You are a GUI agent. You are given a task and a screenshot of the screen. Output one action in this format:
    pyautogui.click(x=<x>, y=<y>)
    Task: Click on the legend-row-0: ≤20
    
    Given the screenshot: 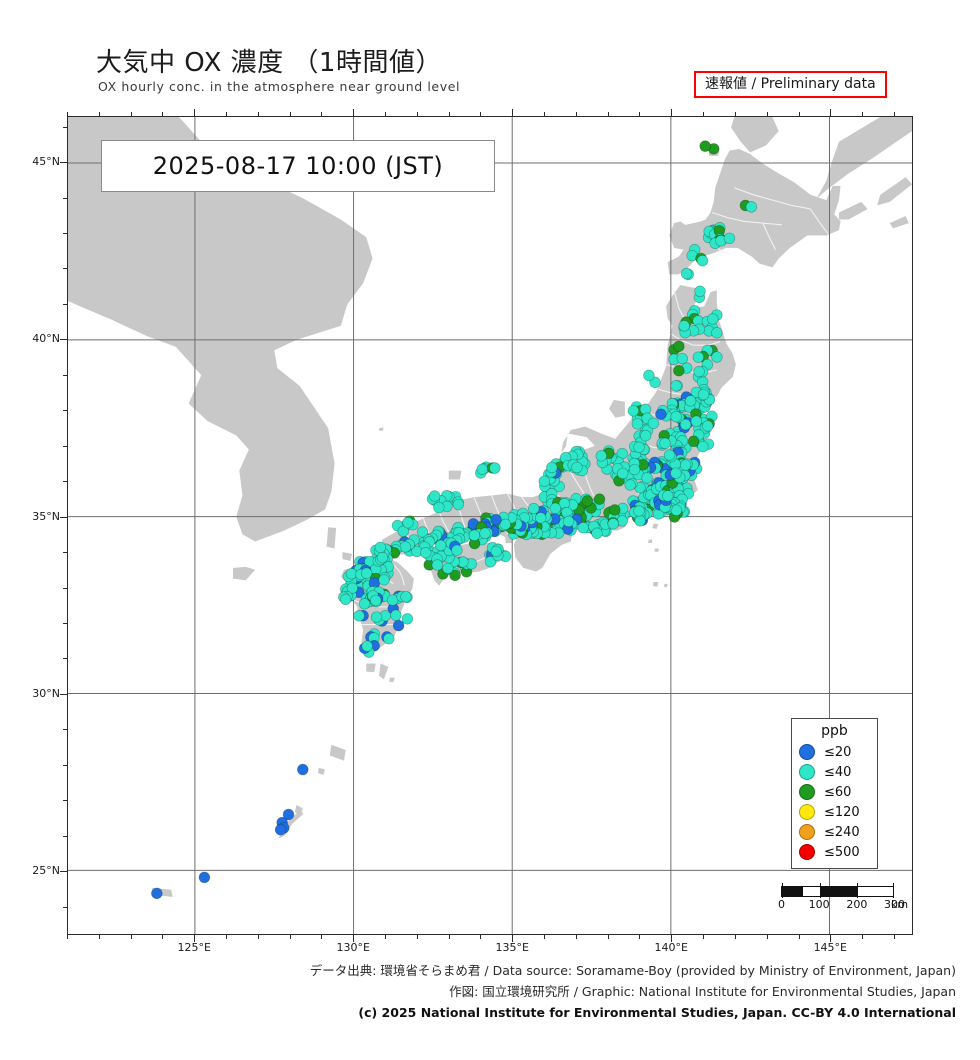 What is the action you would take?
    pyautogui.click(x=834, y=752)
    